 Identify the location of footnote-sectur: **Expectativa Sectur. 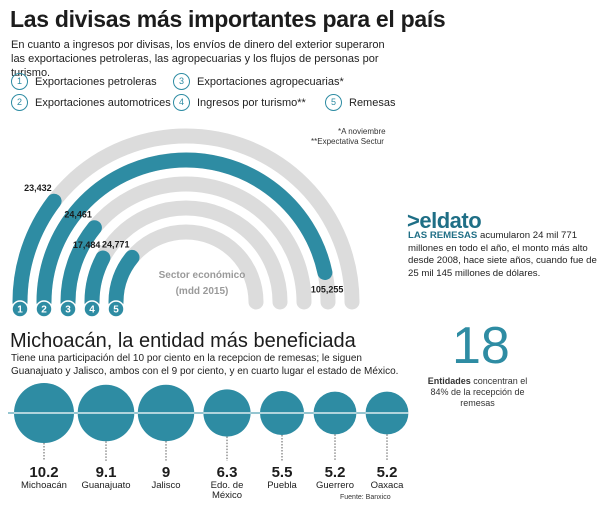
(347, 141).